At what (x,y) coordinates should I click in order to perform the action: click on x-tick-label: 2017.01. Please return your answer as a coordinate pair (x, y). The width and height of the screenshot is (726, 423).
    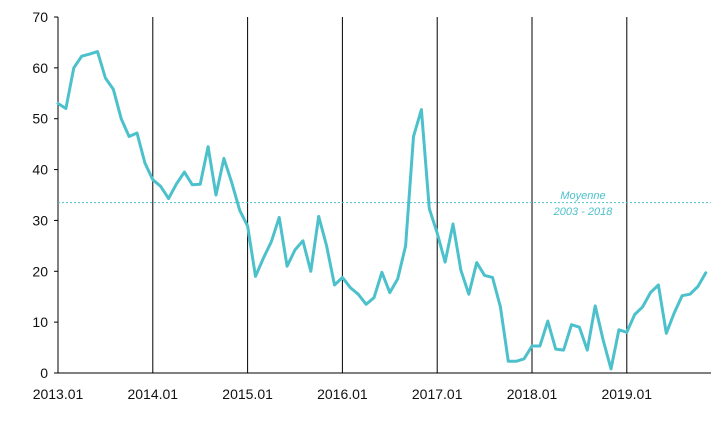
    Looking at the image, I should click on (437, 394).